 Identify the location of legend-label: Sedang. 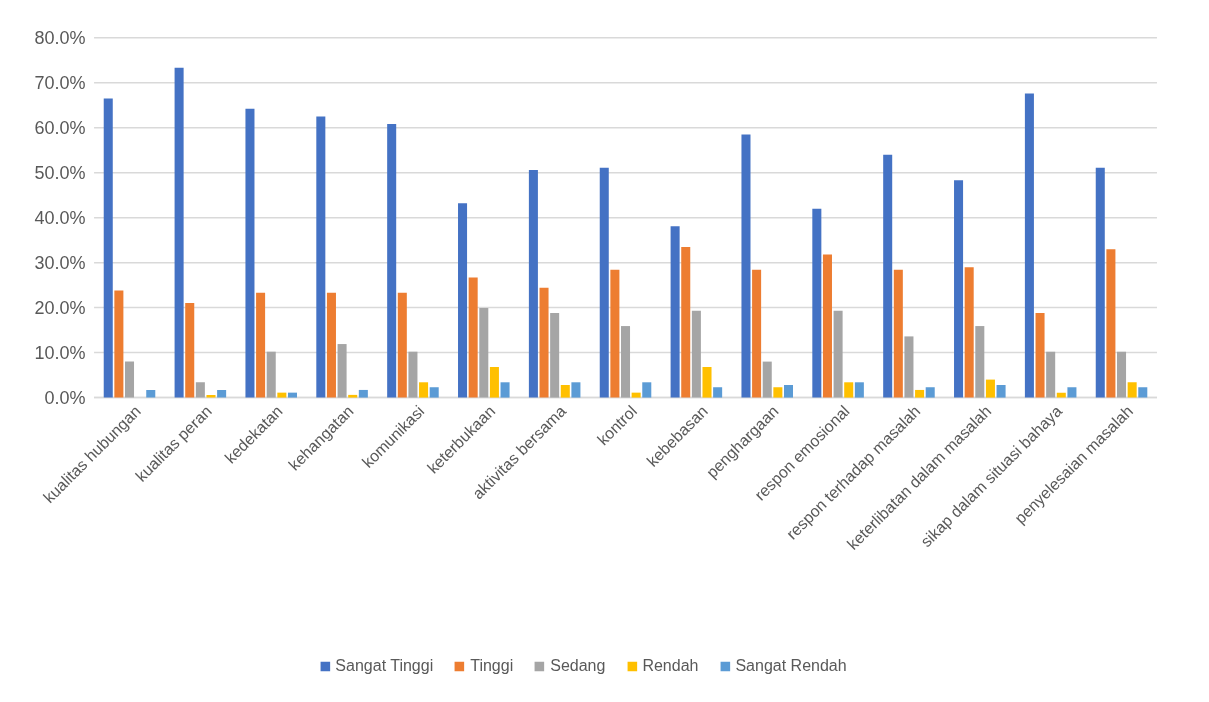
(578, 666).